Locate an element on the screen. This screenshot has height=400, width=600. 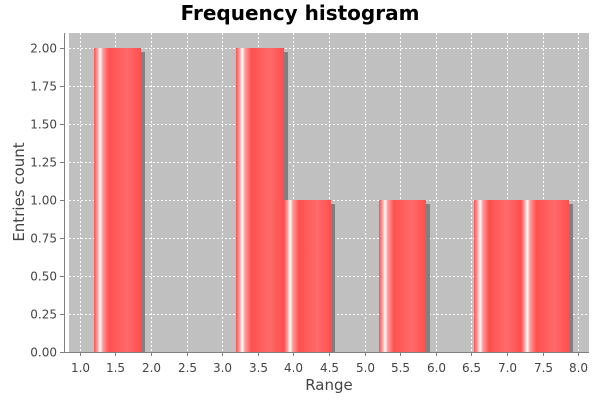
x-tick-label: 6.0 is located at coordinates (436, 368).